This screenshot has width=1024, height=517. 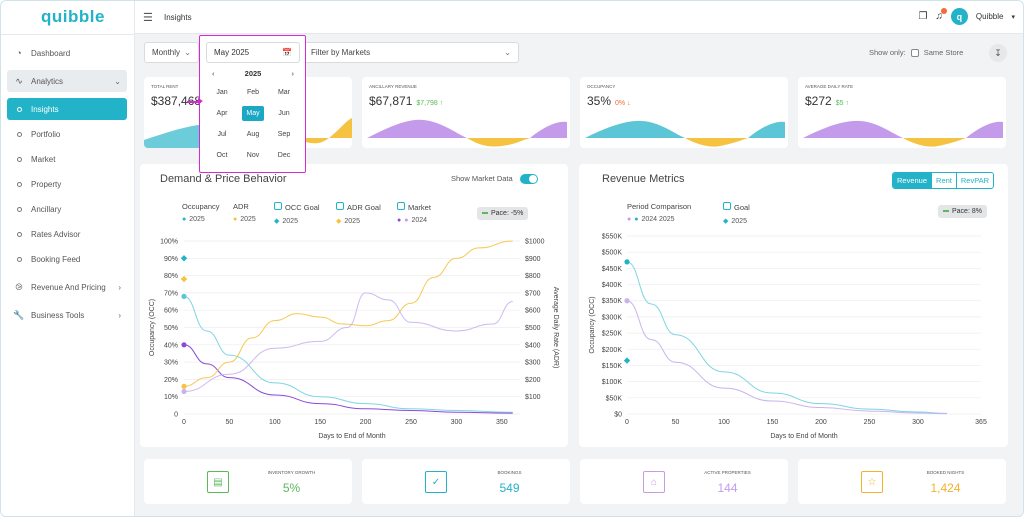 What do you see at coordinates (612, 334) in the screenshot?
I see `y-tick-label: $250K` at bounding box center [612, 334].